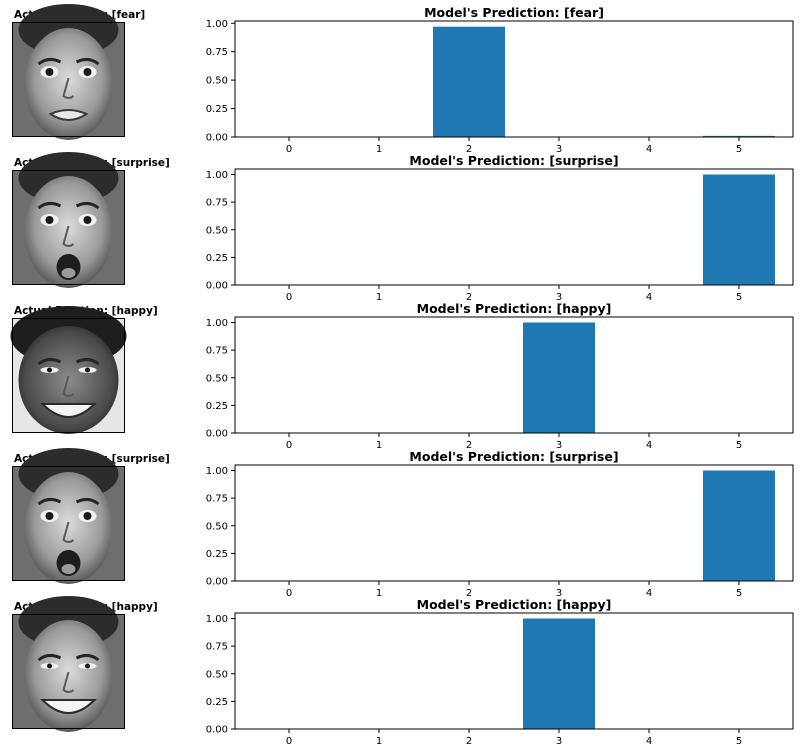 The width and height of the screenshot is (800, 754). I want to click on chart-title: Model's Prediction: [surprise], so click(513, 160).